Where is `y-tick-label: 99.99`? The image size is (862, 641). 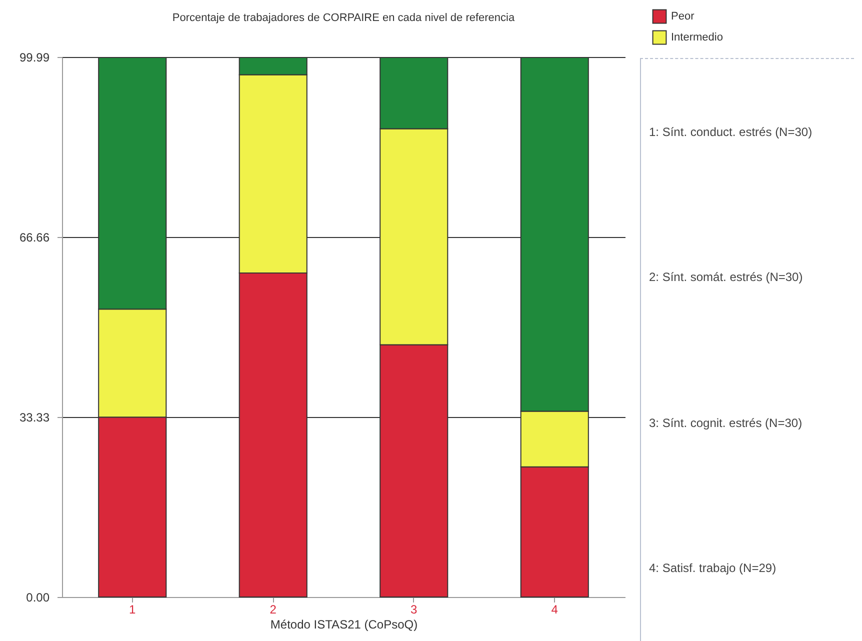
y-tick-label: 99.99 is located at coordinates (34, 57).